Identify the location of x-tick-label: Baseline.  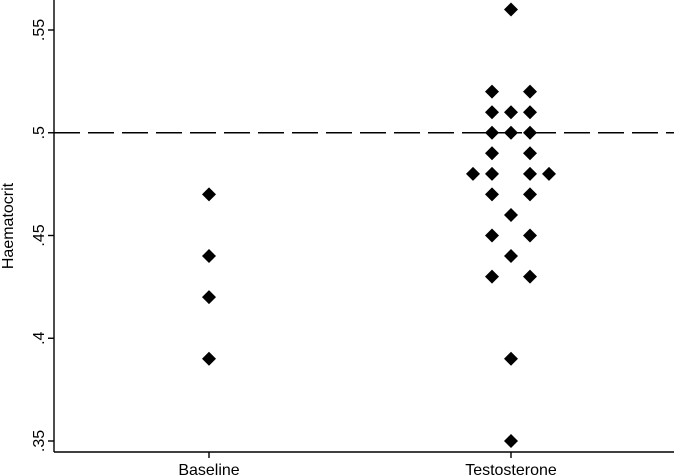
(208, 469).